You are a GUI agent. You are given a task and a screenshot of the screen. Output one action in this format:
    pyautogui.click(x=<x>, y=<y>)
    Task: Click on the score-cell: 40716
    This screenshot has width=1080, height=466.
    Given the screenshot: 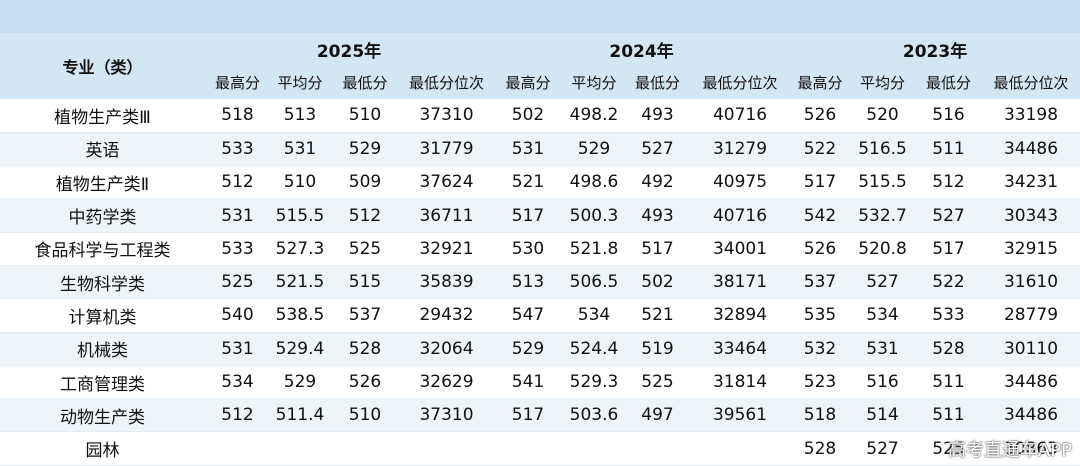 What is the action you would take?
    pyautogui.click(x=740, y=215)
    